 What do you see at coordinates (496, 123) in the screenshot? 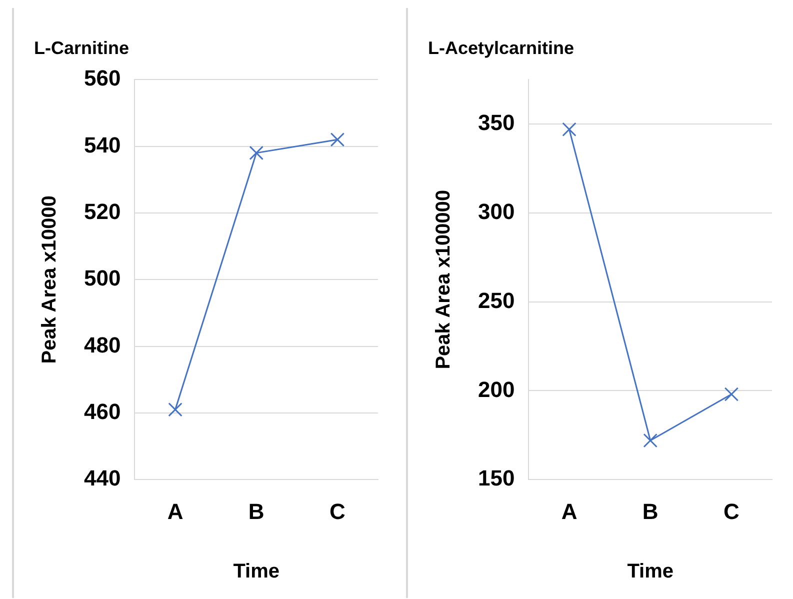
I see `y-tick-label: 350` at bounding box center [496, 123].